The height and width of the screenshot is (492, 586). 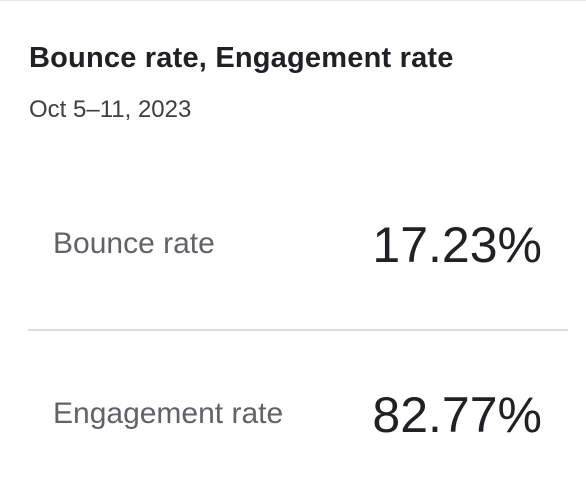 I want to click on bounce-rate-label: Bounce rate, so click(x=134, y=243).